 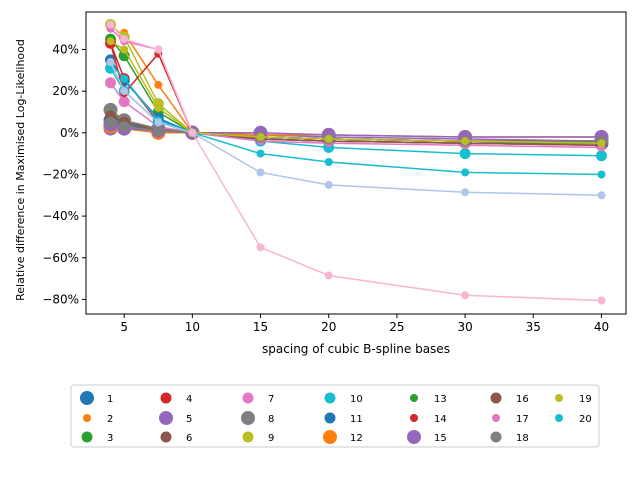 What do you see at coordinates (328, 327) in the screenshot?
I see `x-tick-label: 20` at bounding box center [328, 327].